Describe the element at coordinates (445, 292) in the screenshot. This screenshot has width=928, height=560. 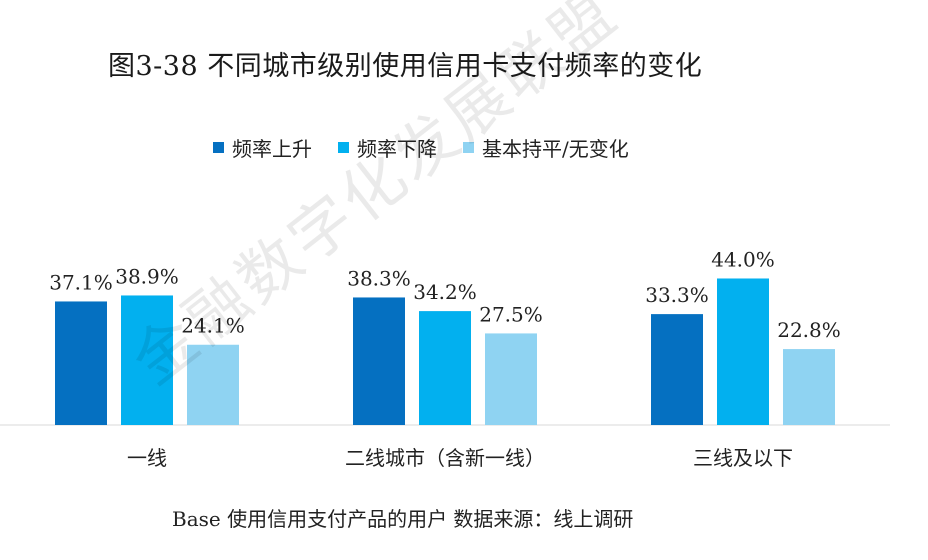
I see `data-label-fall-2: 34.2%` at that location.